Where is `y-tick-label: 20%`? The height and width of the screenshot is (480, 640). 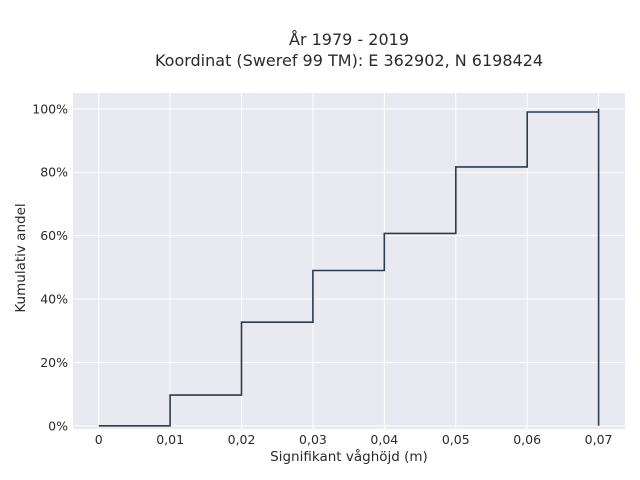 y-tick-label: 20% is located at coordinates (54, 362).